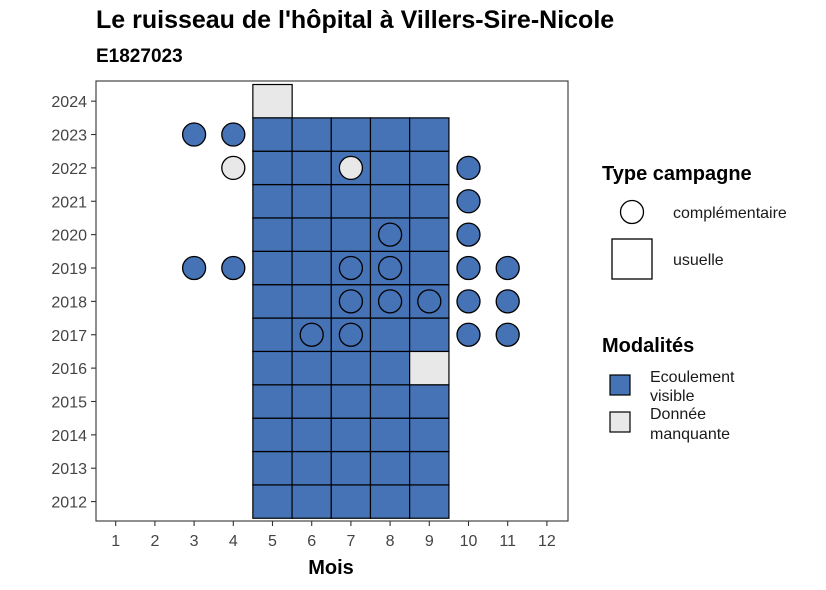 The width and height of the screenshot is (826, 590). I want to click on square-6-2019, so click(311, 268).